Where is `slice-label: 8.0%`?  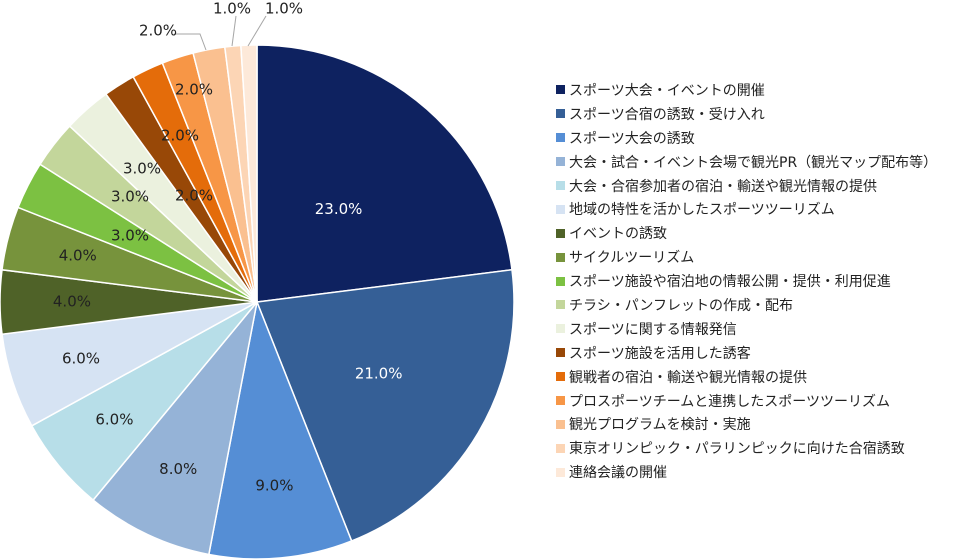
slice-label: 8.0% is located at coordinates (178, 469).